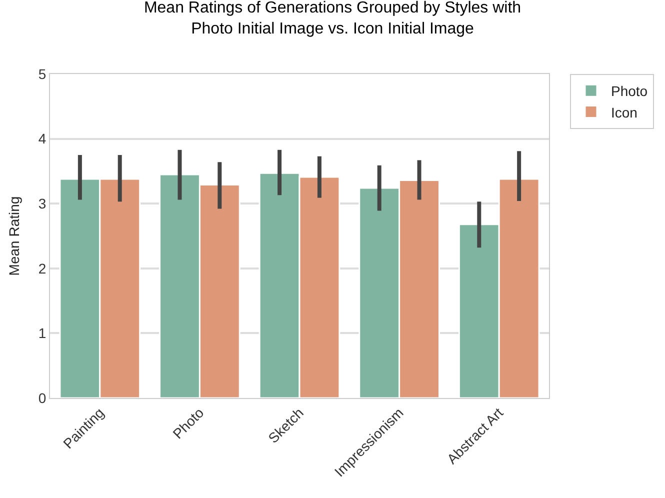  Describe the element at coordinates (14, 236) in the screenshot. I see `y-axis-title: Mean Rating` at that location.